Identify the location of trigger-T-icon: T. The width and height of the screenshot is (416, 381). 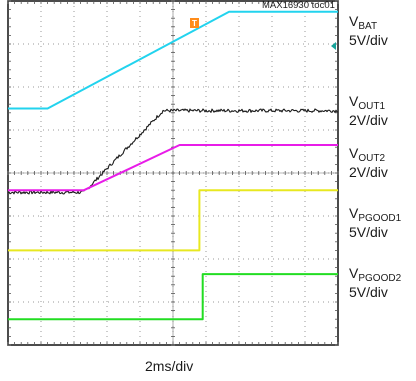
(194, 23).